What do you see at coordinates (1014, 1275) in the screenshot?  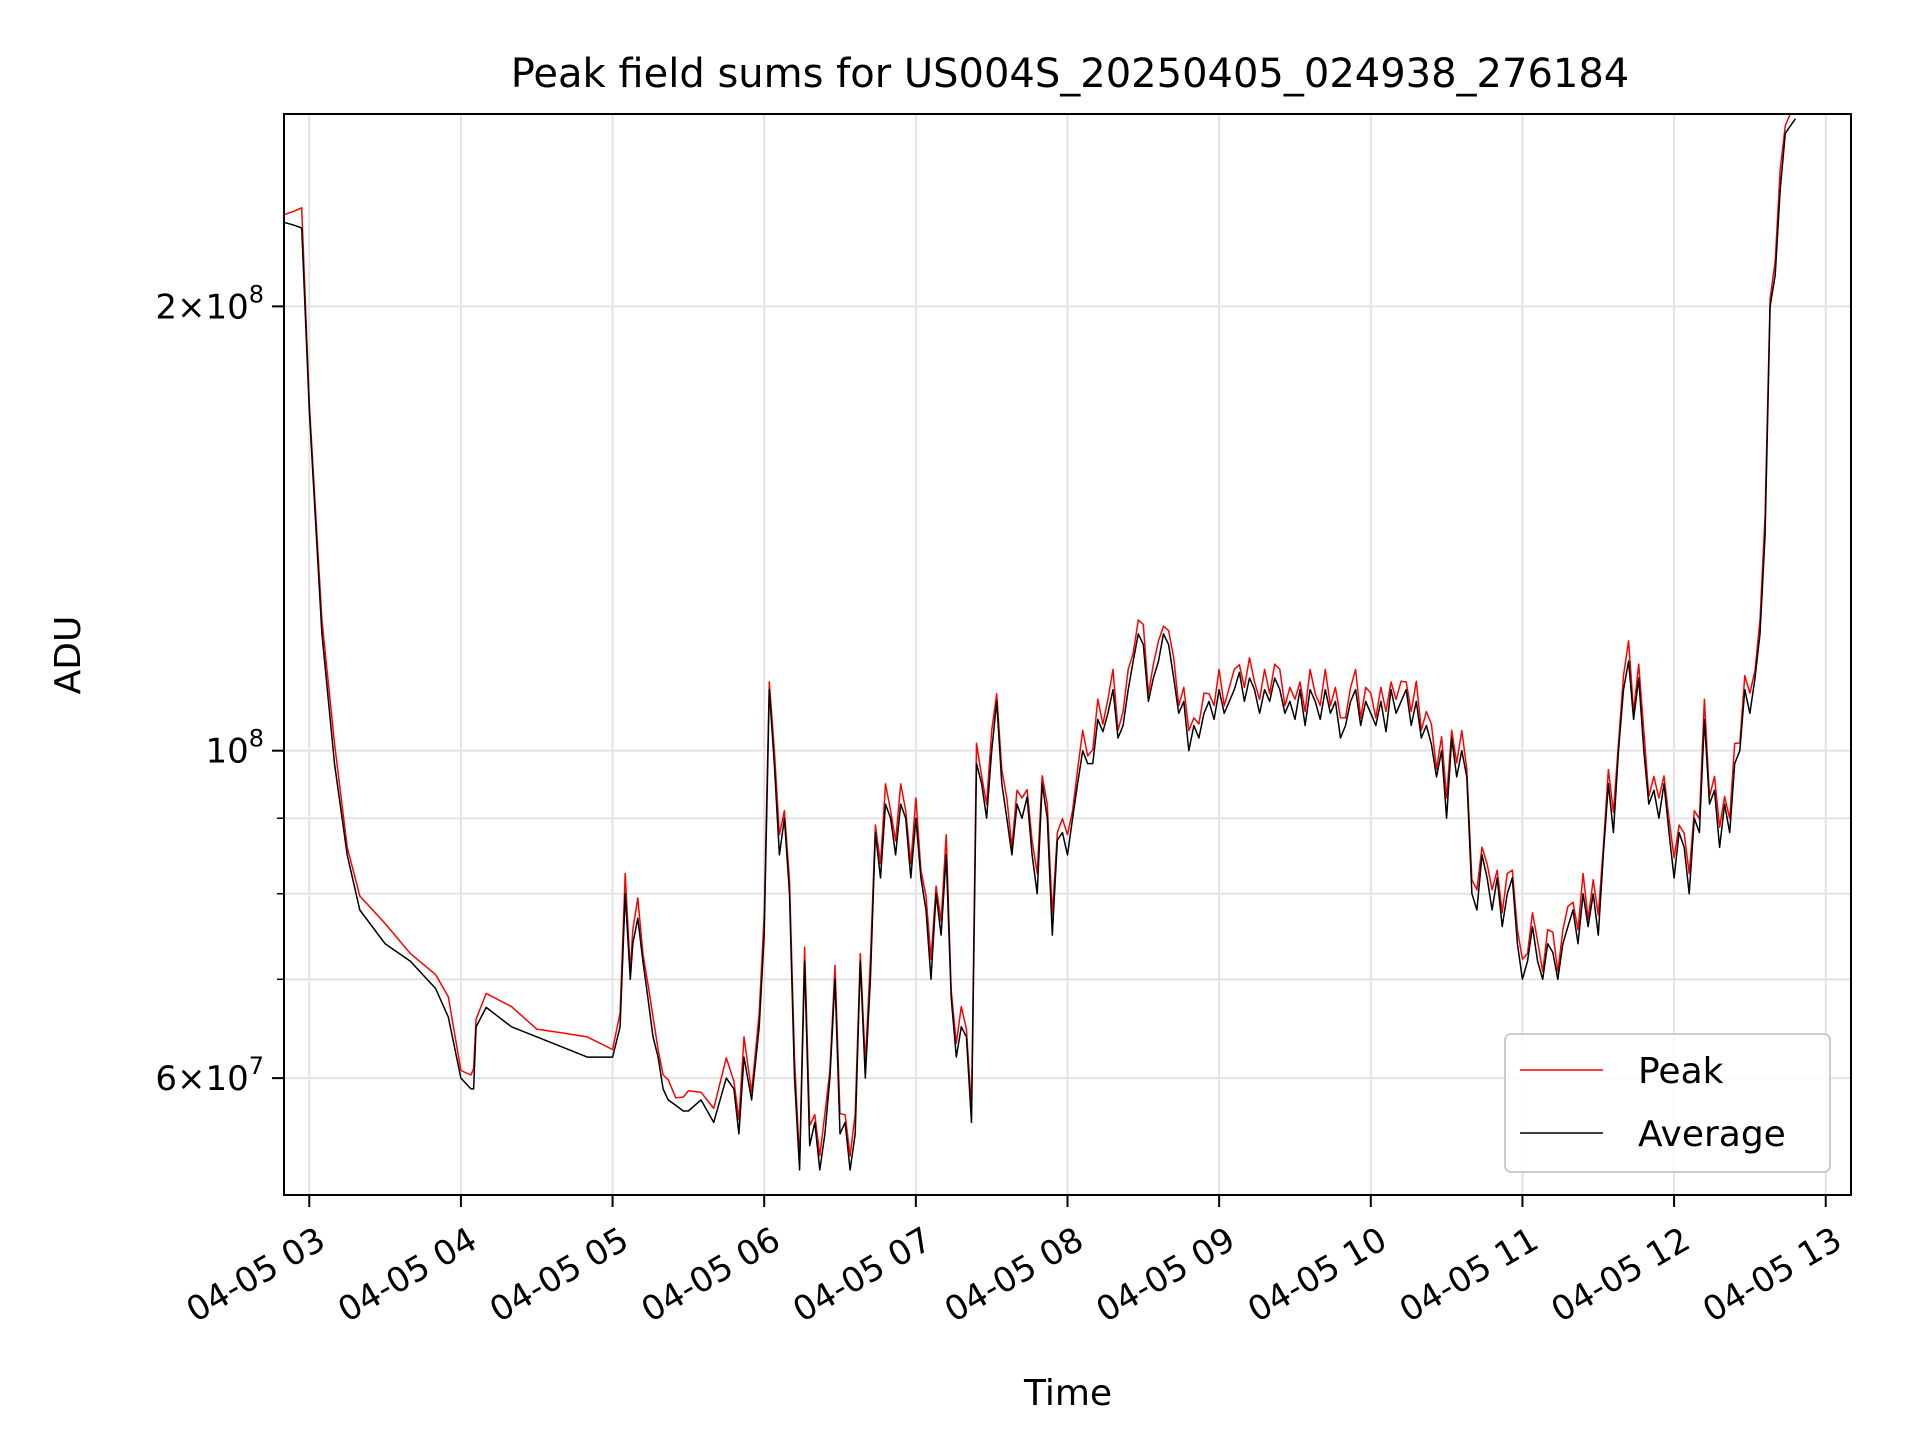 I see `x-tick-label: 04-05 08` at bounding box center [1014, 1275].